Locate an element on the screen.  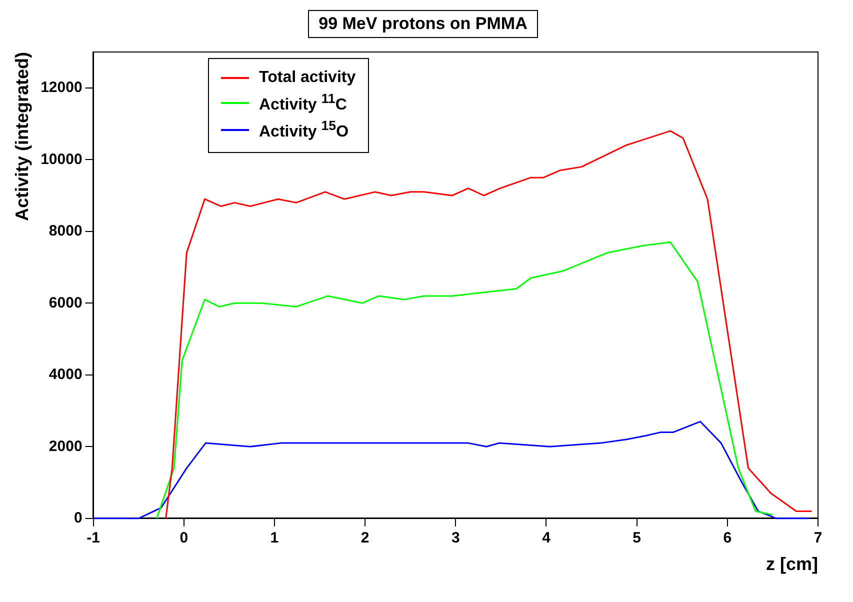
chart-title: 99 MeV protons on PMMA is located at coordinates (423, 24).